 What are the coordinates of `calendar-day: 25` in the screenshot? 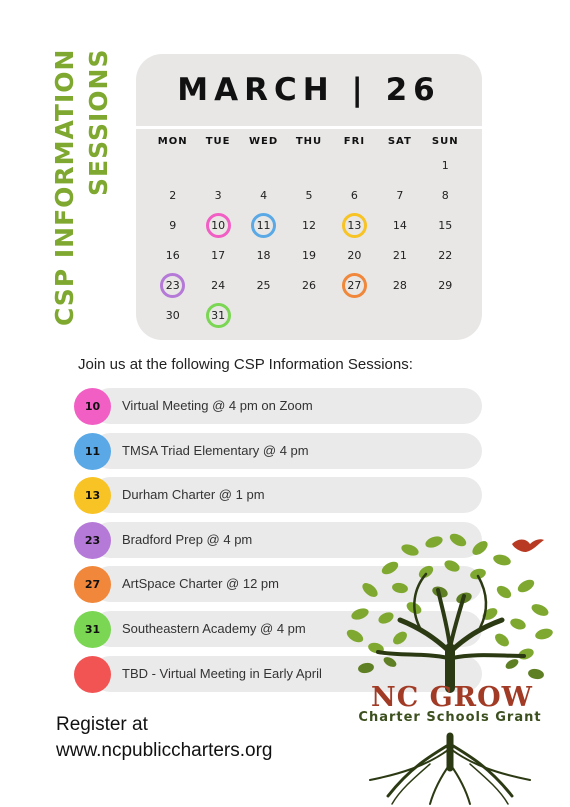 It's located at (263, 285).